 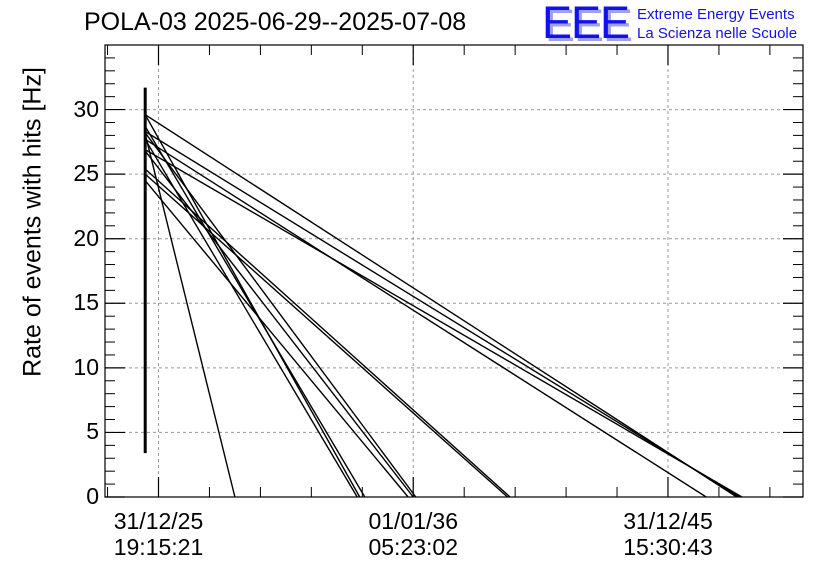 I want to click on y-axis-label: Rate of events with hits [Hz], so click(x=32, y=222).